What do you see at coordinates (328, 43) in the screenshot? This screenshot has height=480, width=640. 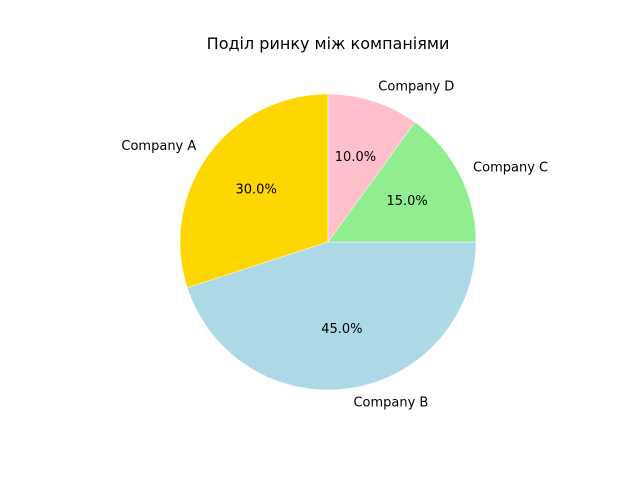 I see `chart-title: Поділ ринку між компаніями` at bounding box center [328, 43].